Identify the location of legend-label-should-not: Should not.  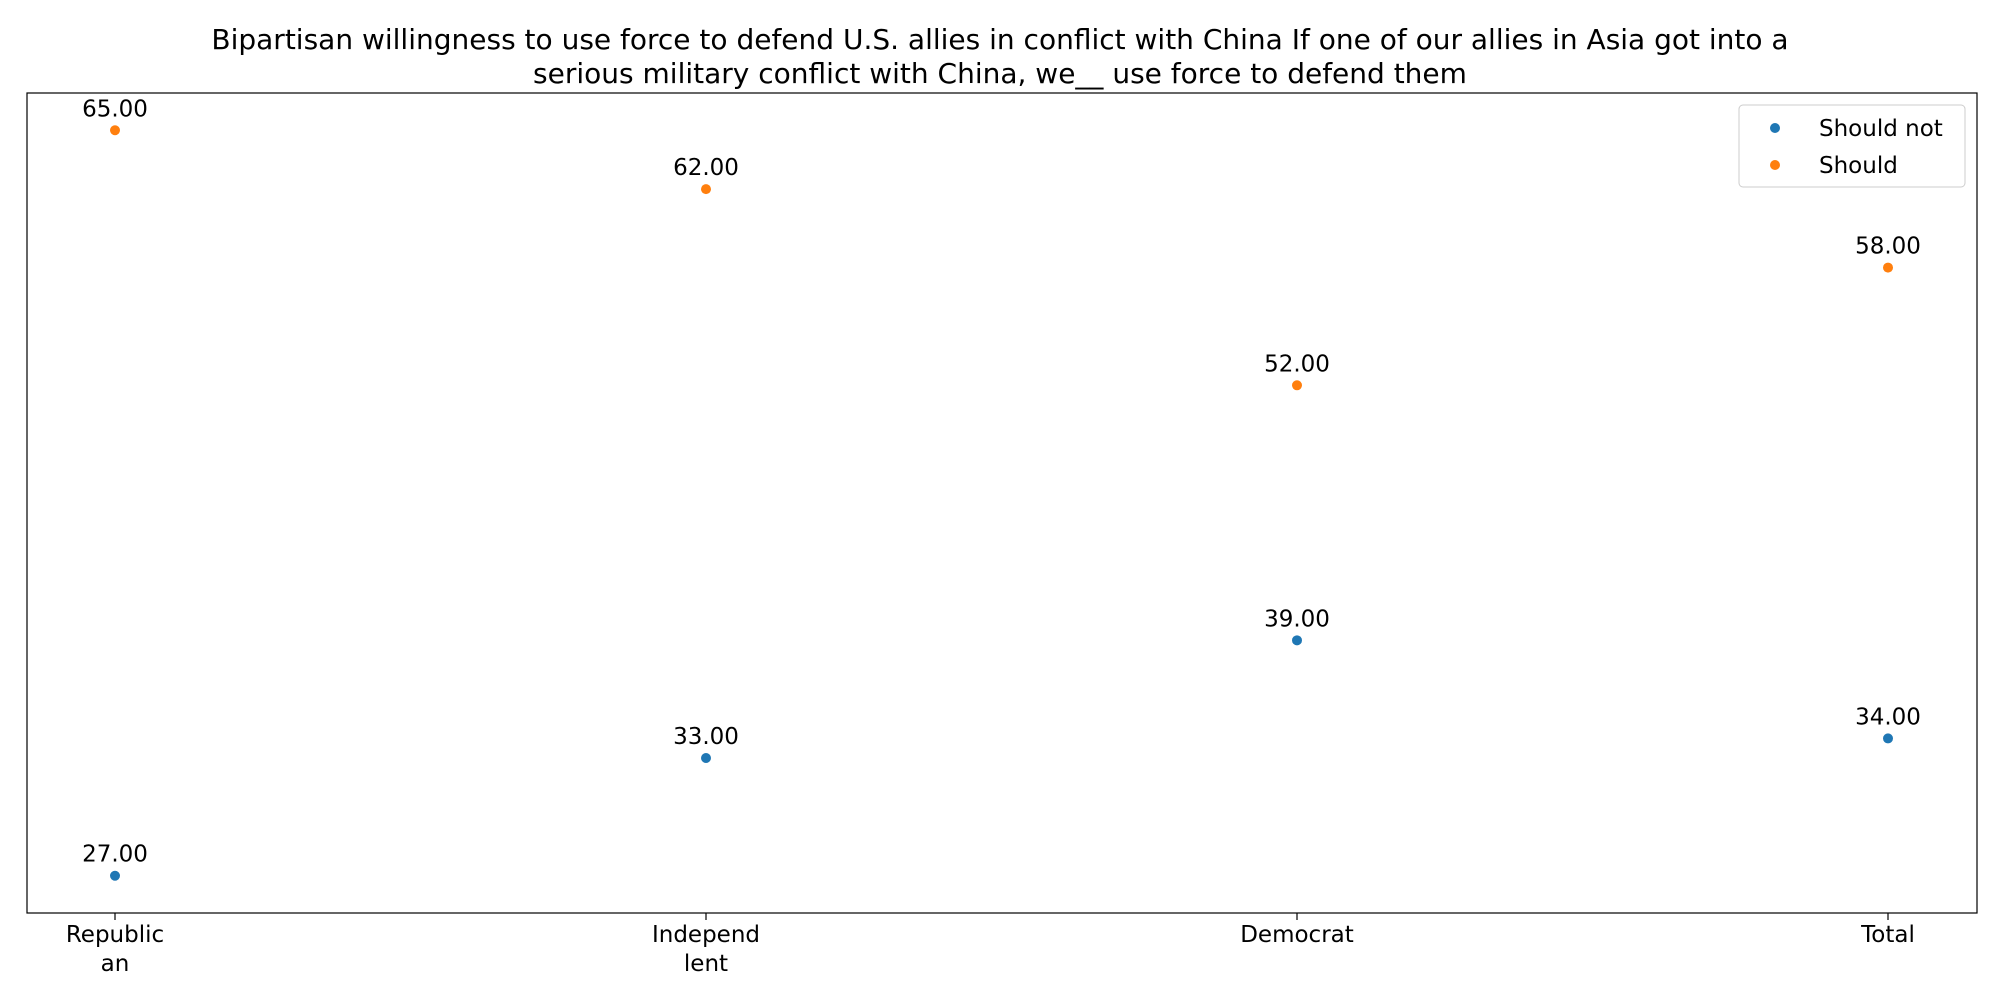
(1881, 129).